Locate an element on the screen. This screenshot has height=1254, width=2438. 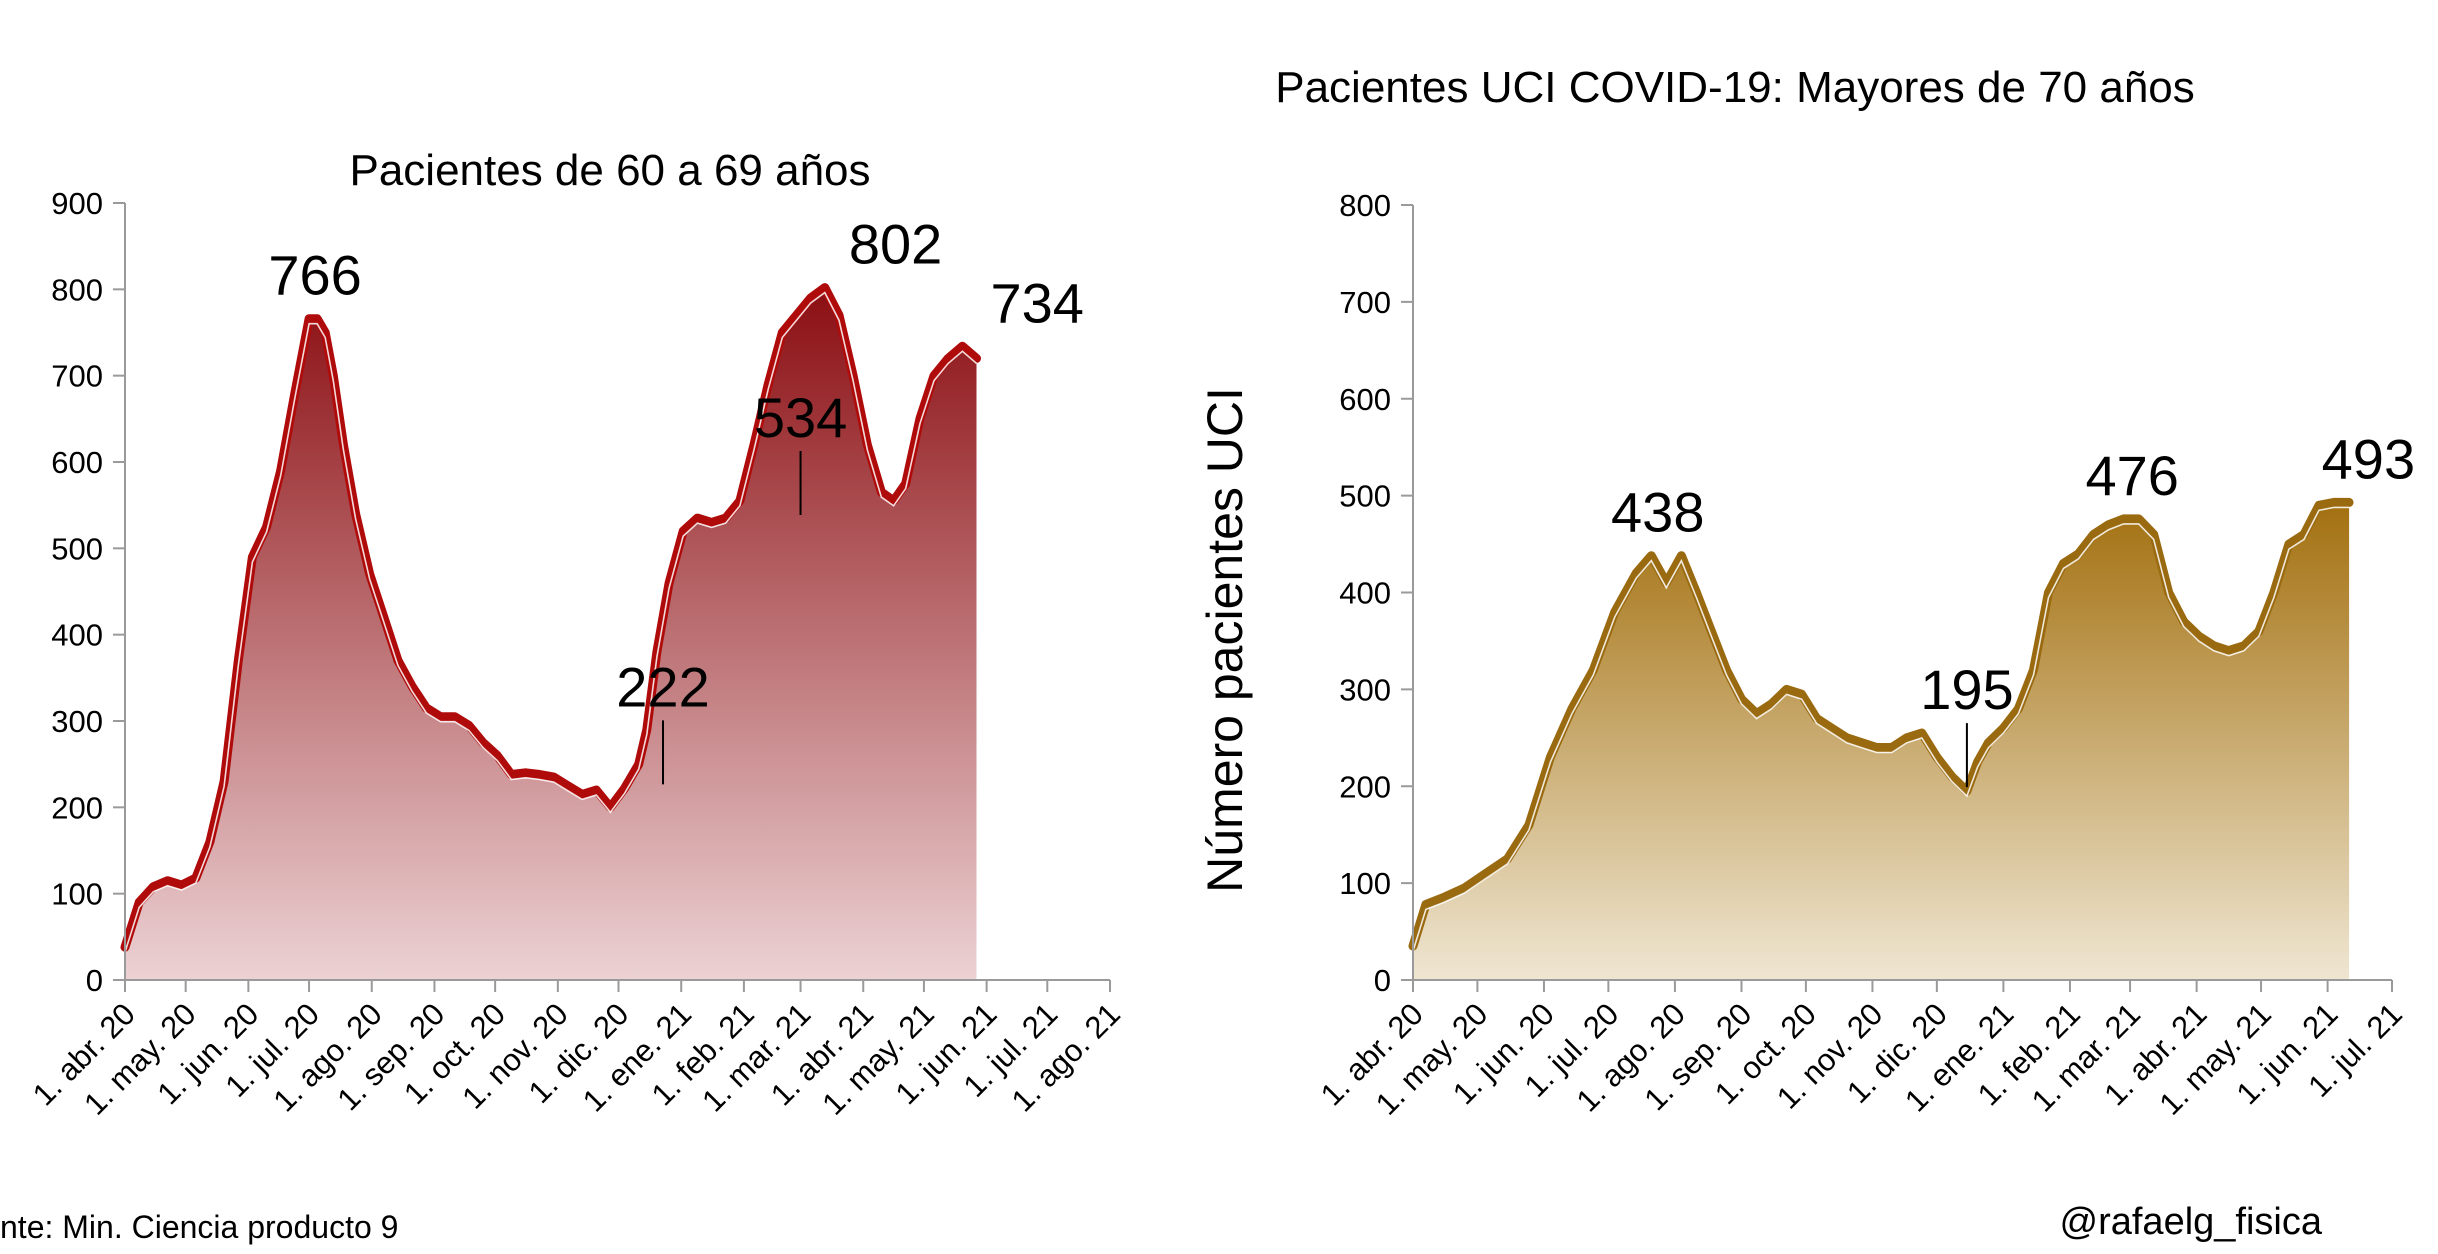
right-y-tick-label: 300 is located at coordinates (1365, 689).